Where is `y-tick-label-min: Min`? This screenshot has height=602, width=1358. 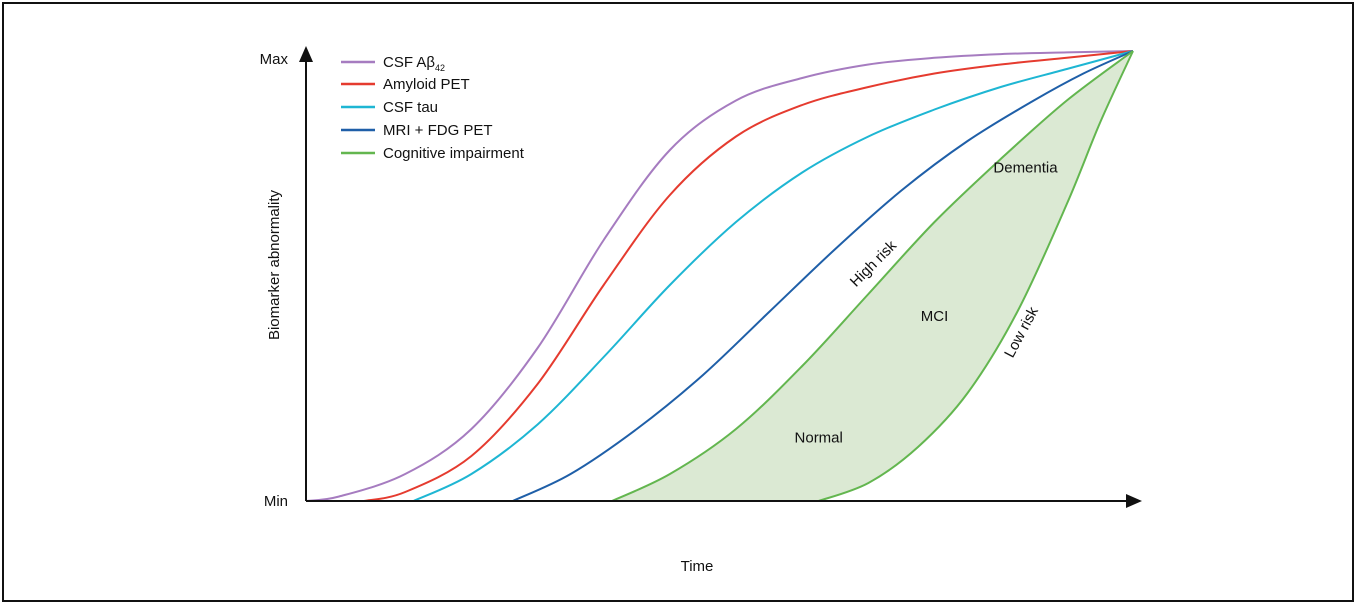 y-tick-label-min: Min is located at coordinates (276, 501).